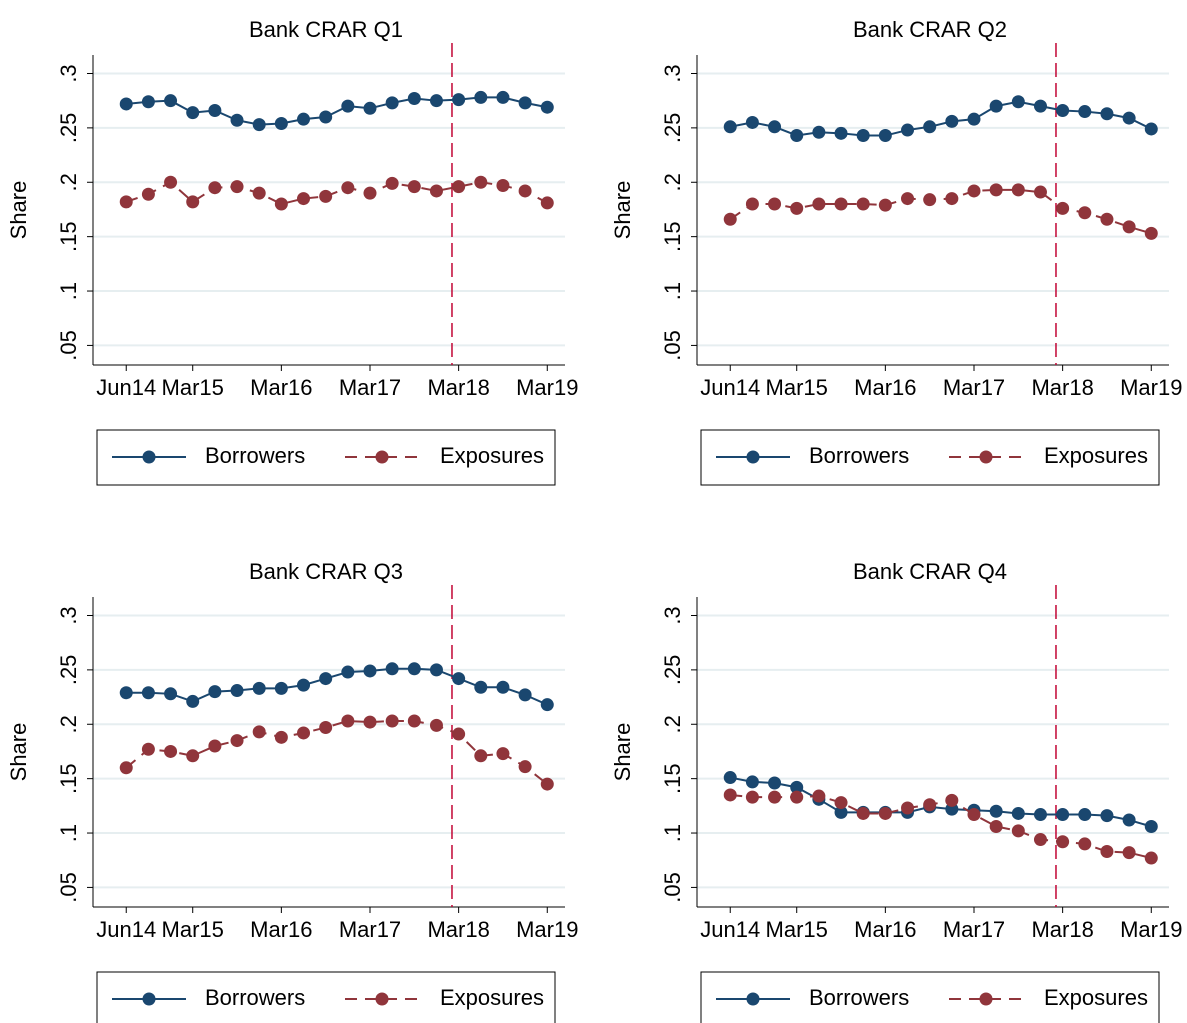 This screenshot has height=1023, width=1187. Describe the element at coordinates (18, 752) in the screenshot. I see `y-axis-label: Share` at that location.